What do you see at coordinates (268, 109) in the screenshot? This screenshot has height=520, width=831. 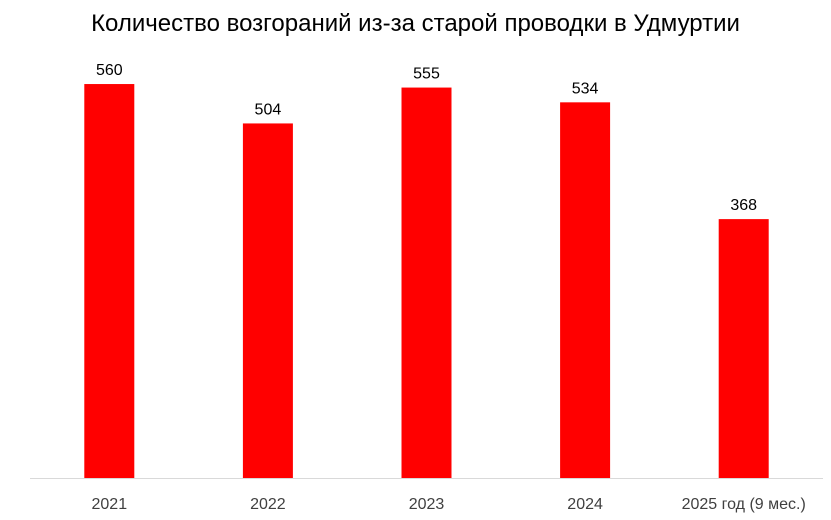 I see `data-label-1: 504` at bounding box center [268, 109].